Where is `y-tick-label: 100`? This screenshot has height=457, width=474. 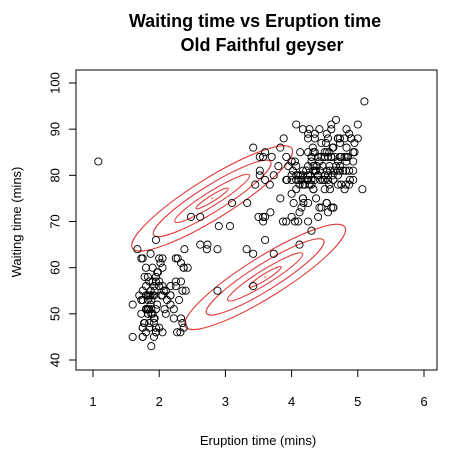 y-tick-label: 100 is located at coordinates (54, 83).